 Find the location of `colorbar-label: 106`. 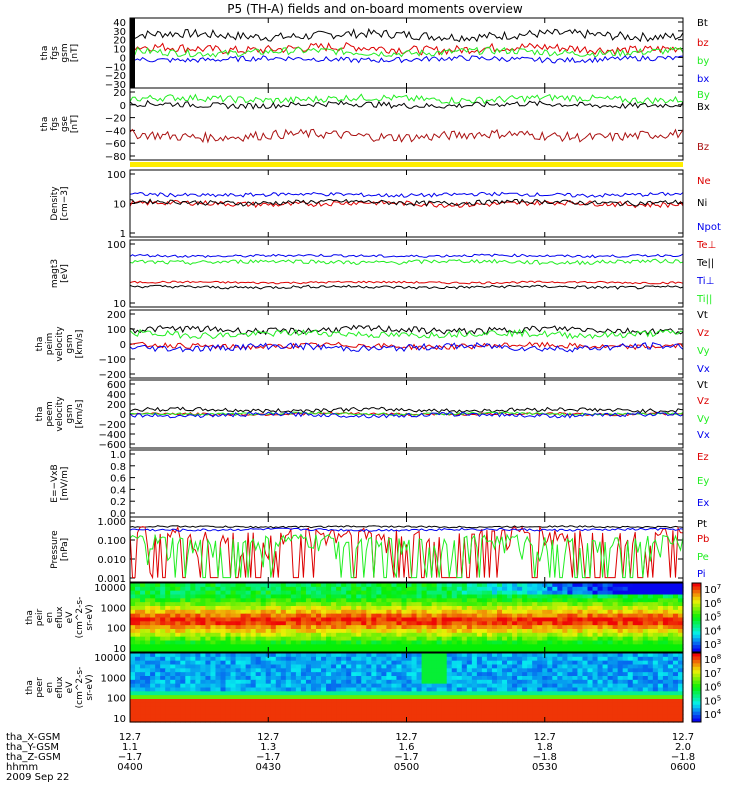

colorbar-label: 106 is located at coordinates (713, 603).